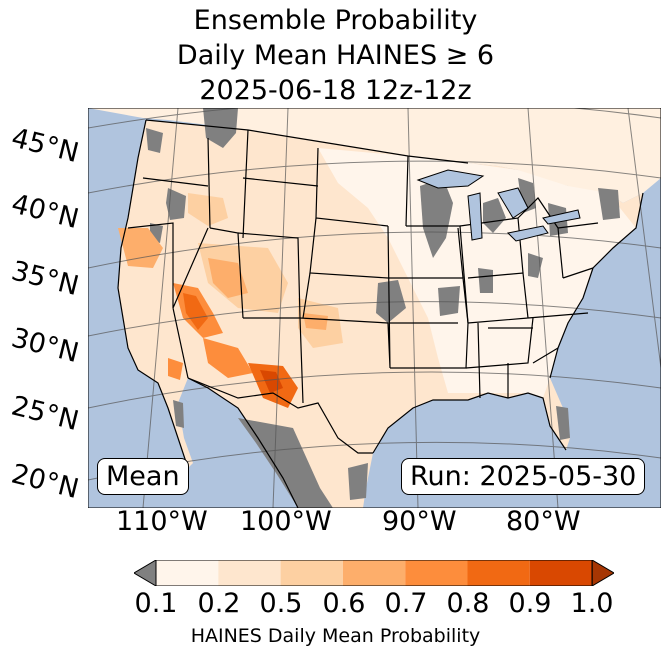 This screenshot has width=671, height=658. Describe the element at coordinates (530, 603) in the screenshot. I see `colorbar-tick: 0.9` at that location.